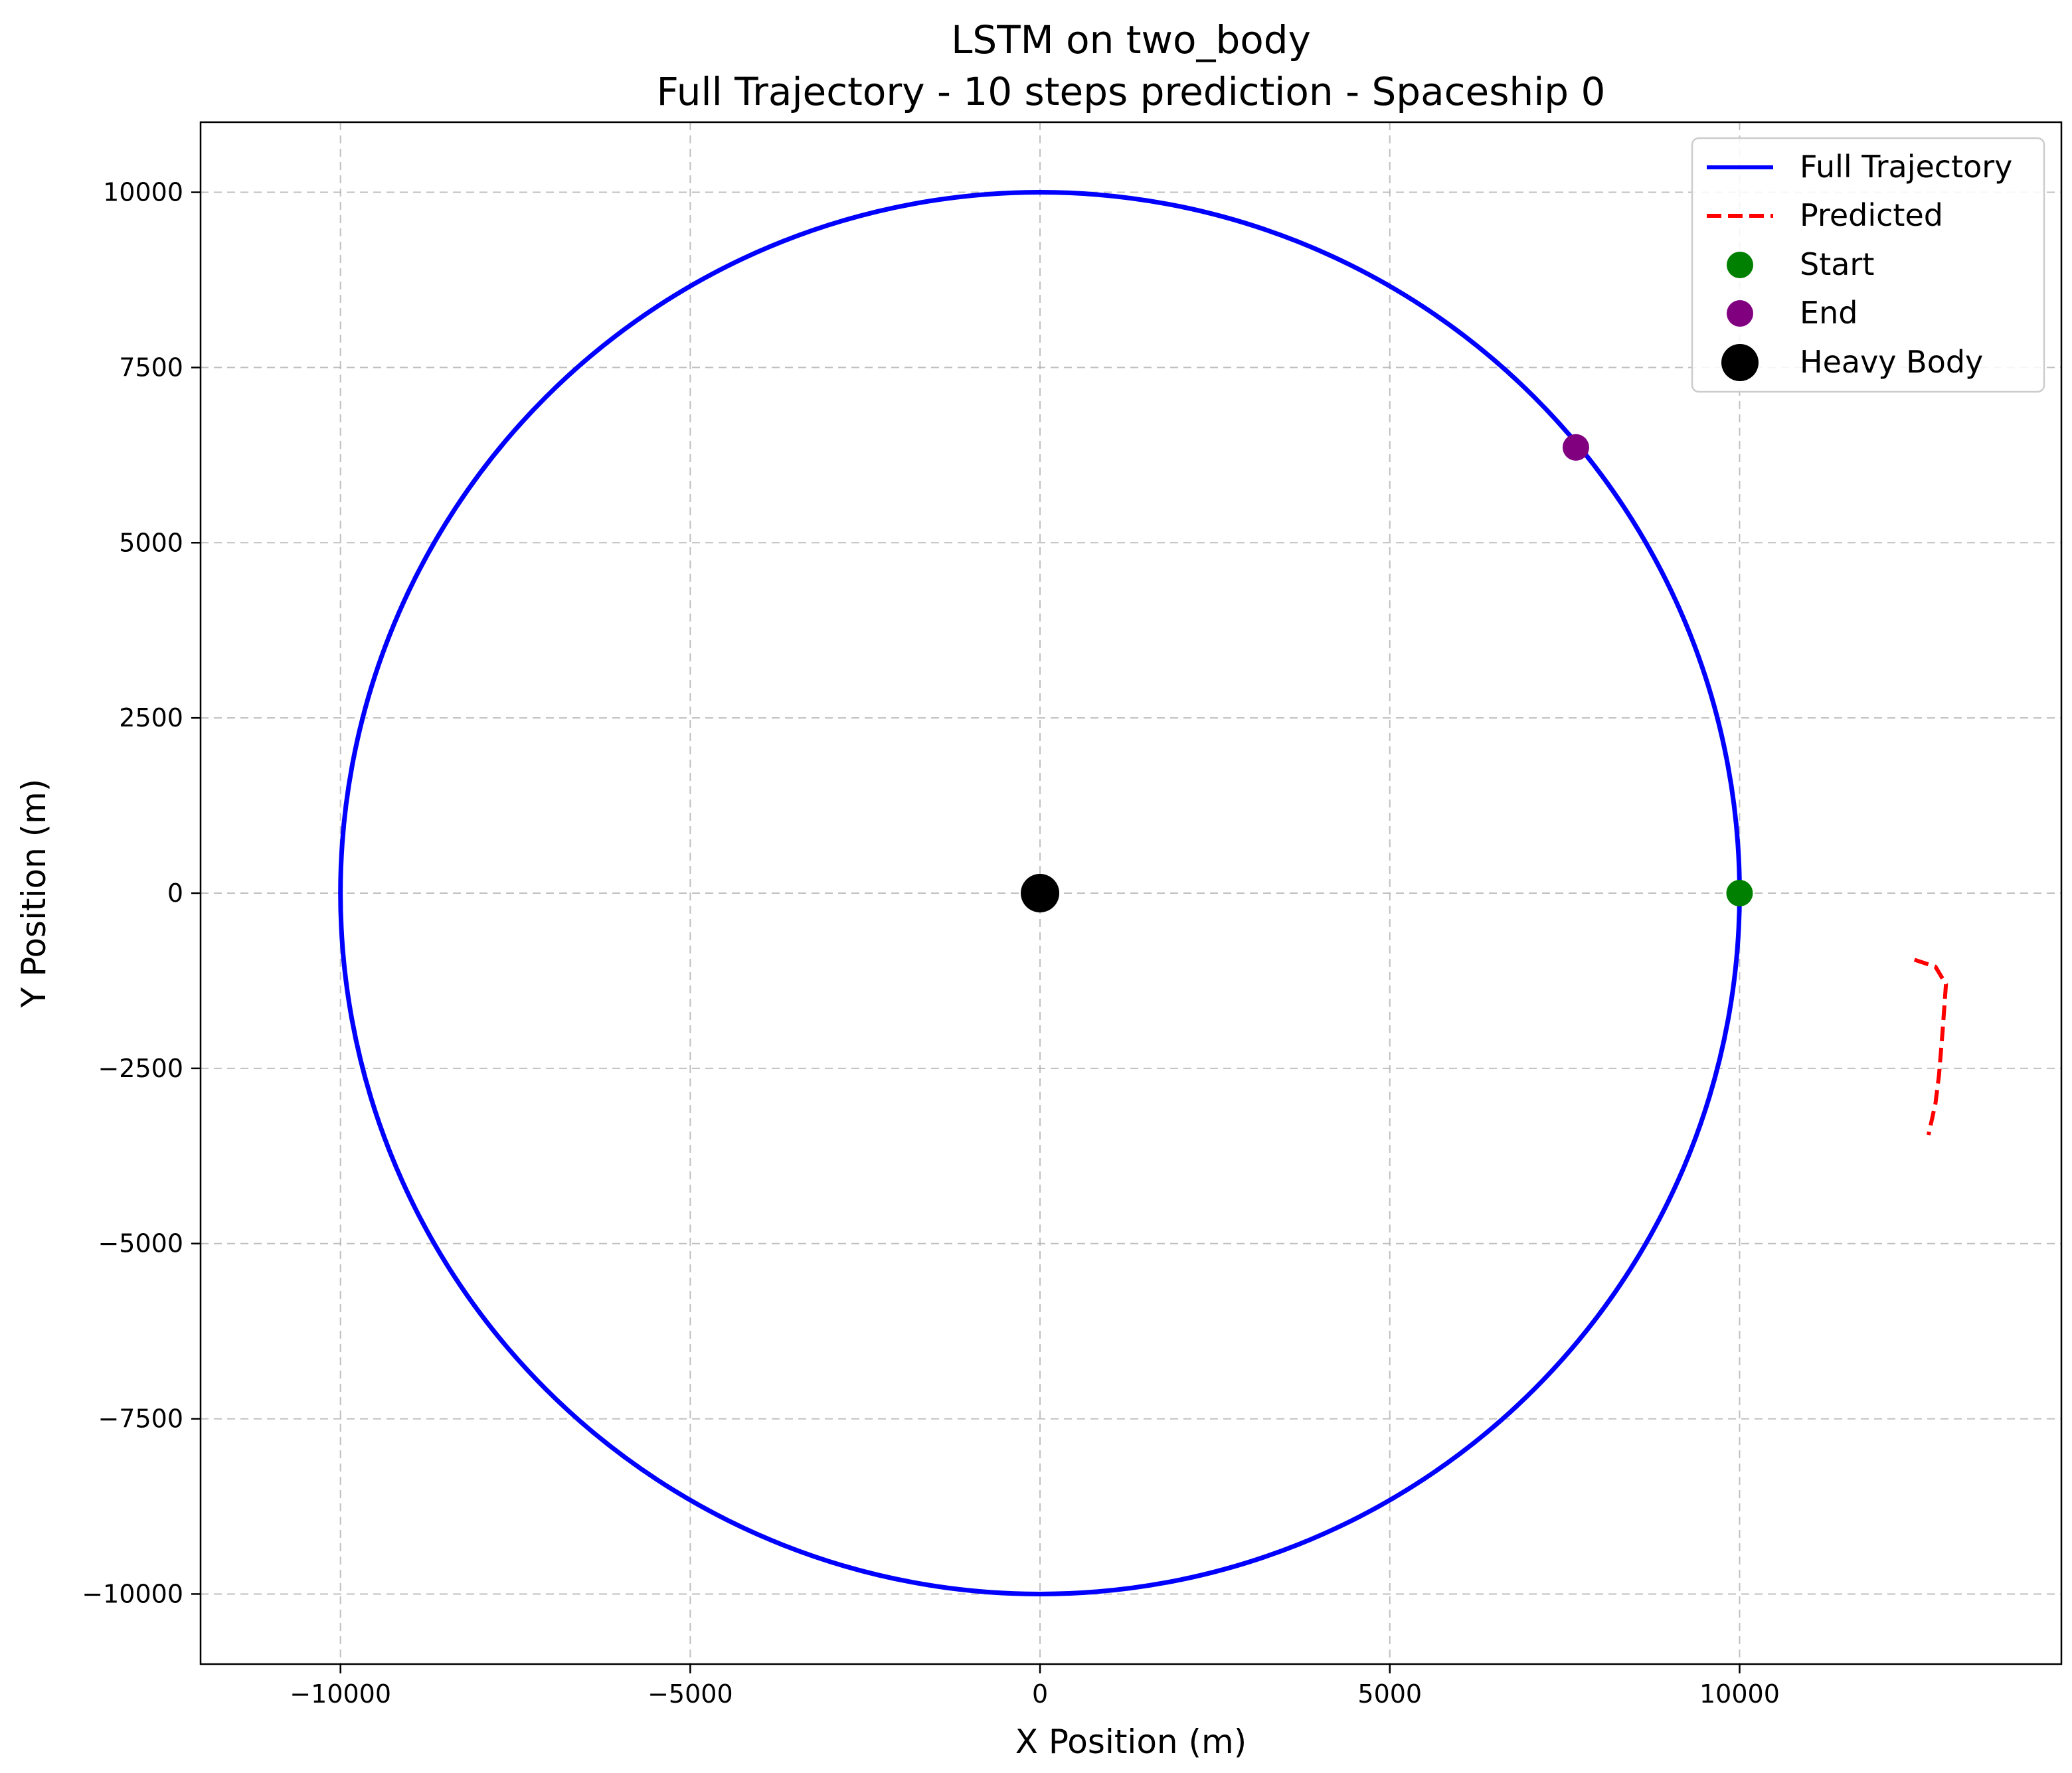 The image size is (2072, 1773). What do you see at coordinates (151, 367) in the screenshot?
I see `y-tick-label: 7500` at bounding box center [151, 367].